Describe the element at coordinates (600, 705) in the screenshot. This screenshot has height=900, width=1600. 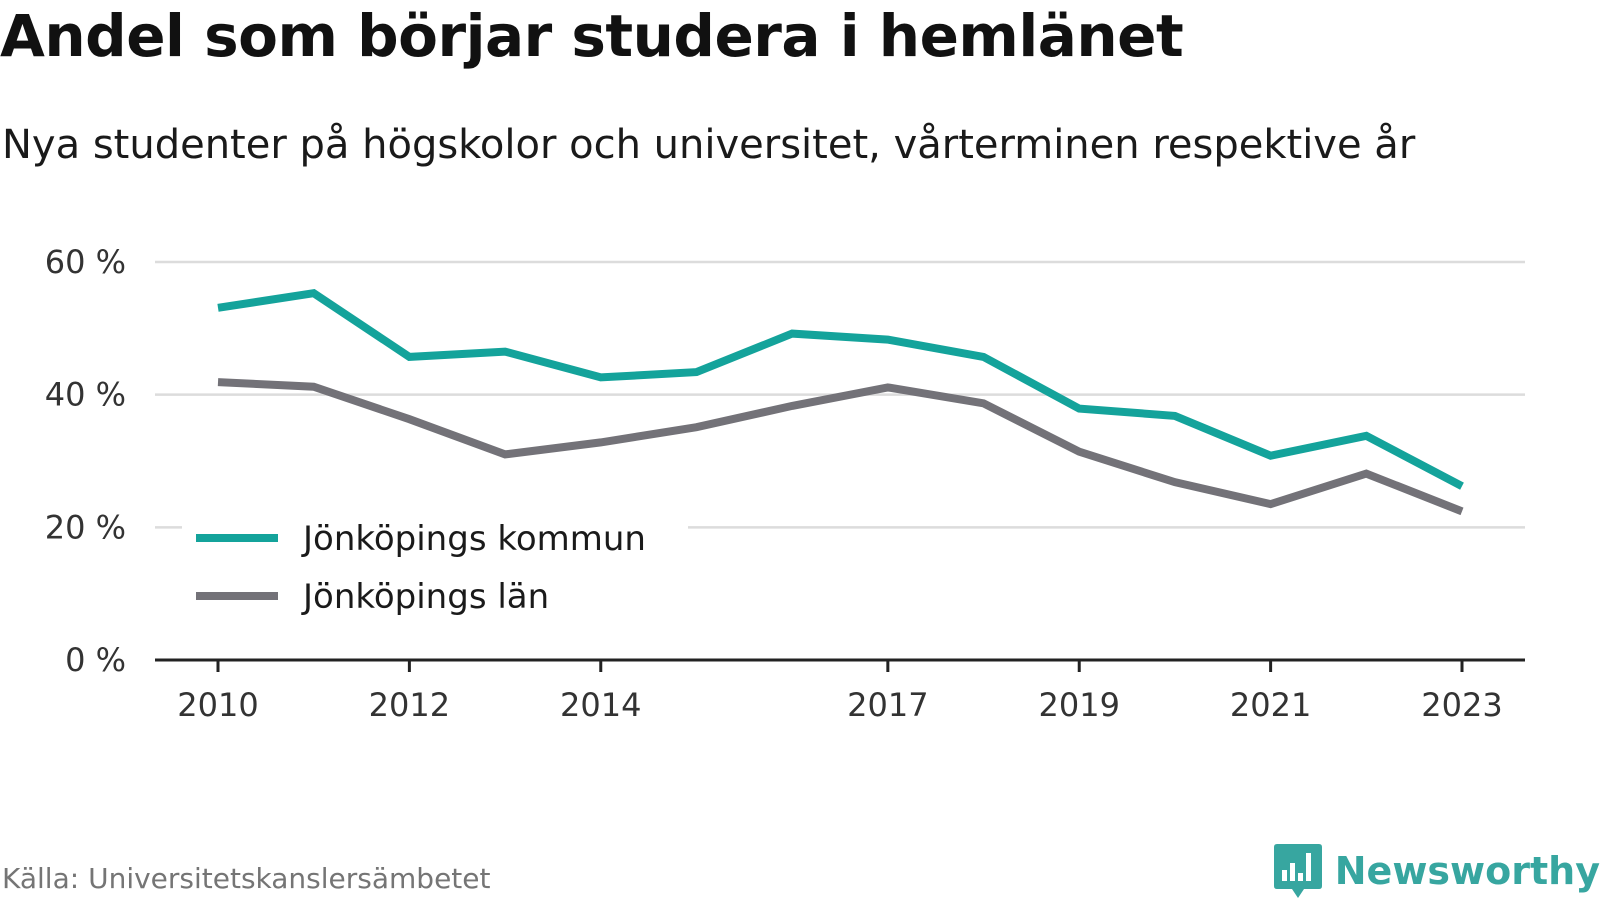
I see `x-tick-label: 2014` at that location.